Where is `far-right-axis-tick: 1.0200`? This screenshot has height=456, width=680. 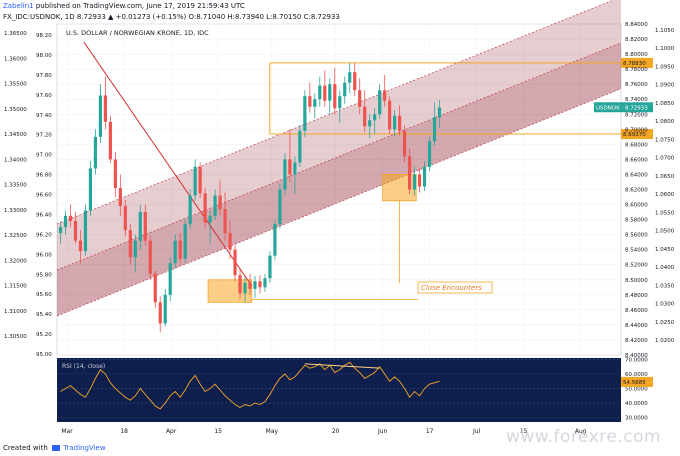 far-right-axis-tick: 1.0200 is located at coordinates (665, 341).